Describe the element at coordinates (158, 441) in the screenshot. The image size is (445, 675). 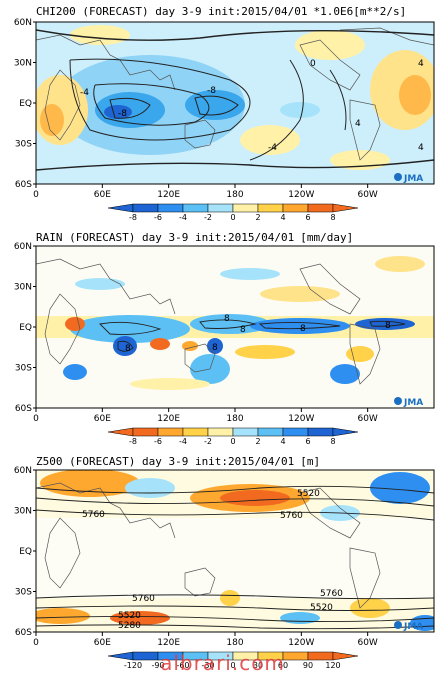
I see `colorbar-tick-label: -6` at that location.